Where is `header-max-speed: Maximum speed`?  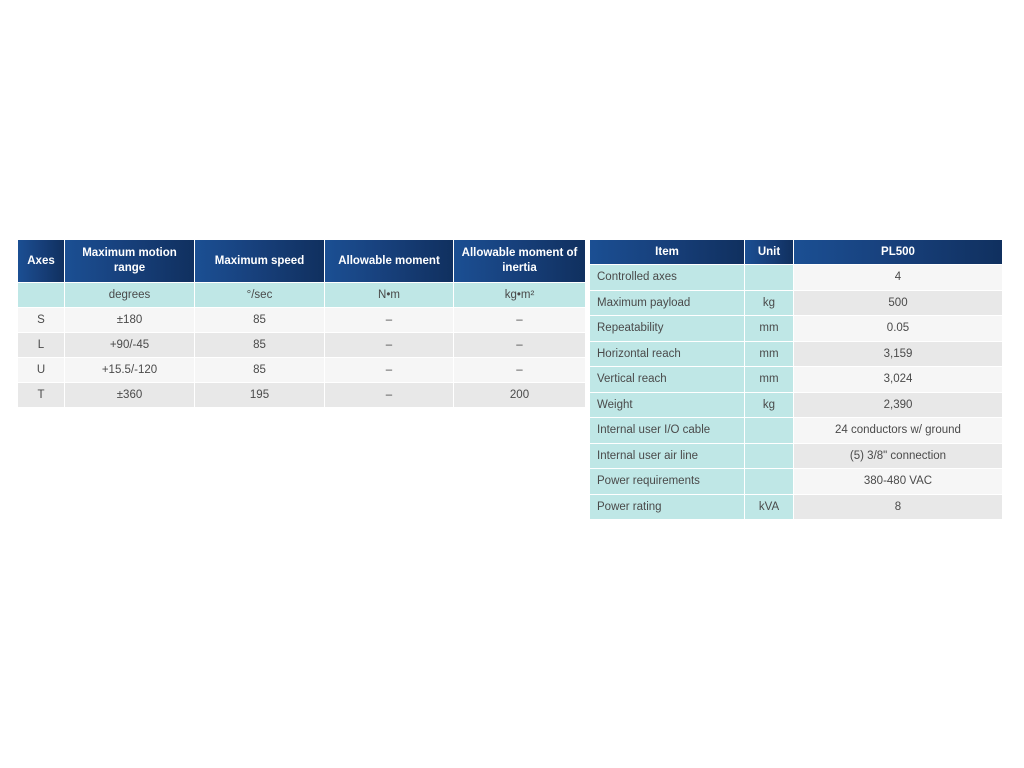
header-max-speed: Maximum speed is located at coordinates (260, 261).